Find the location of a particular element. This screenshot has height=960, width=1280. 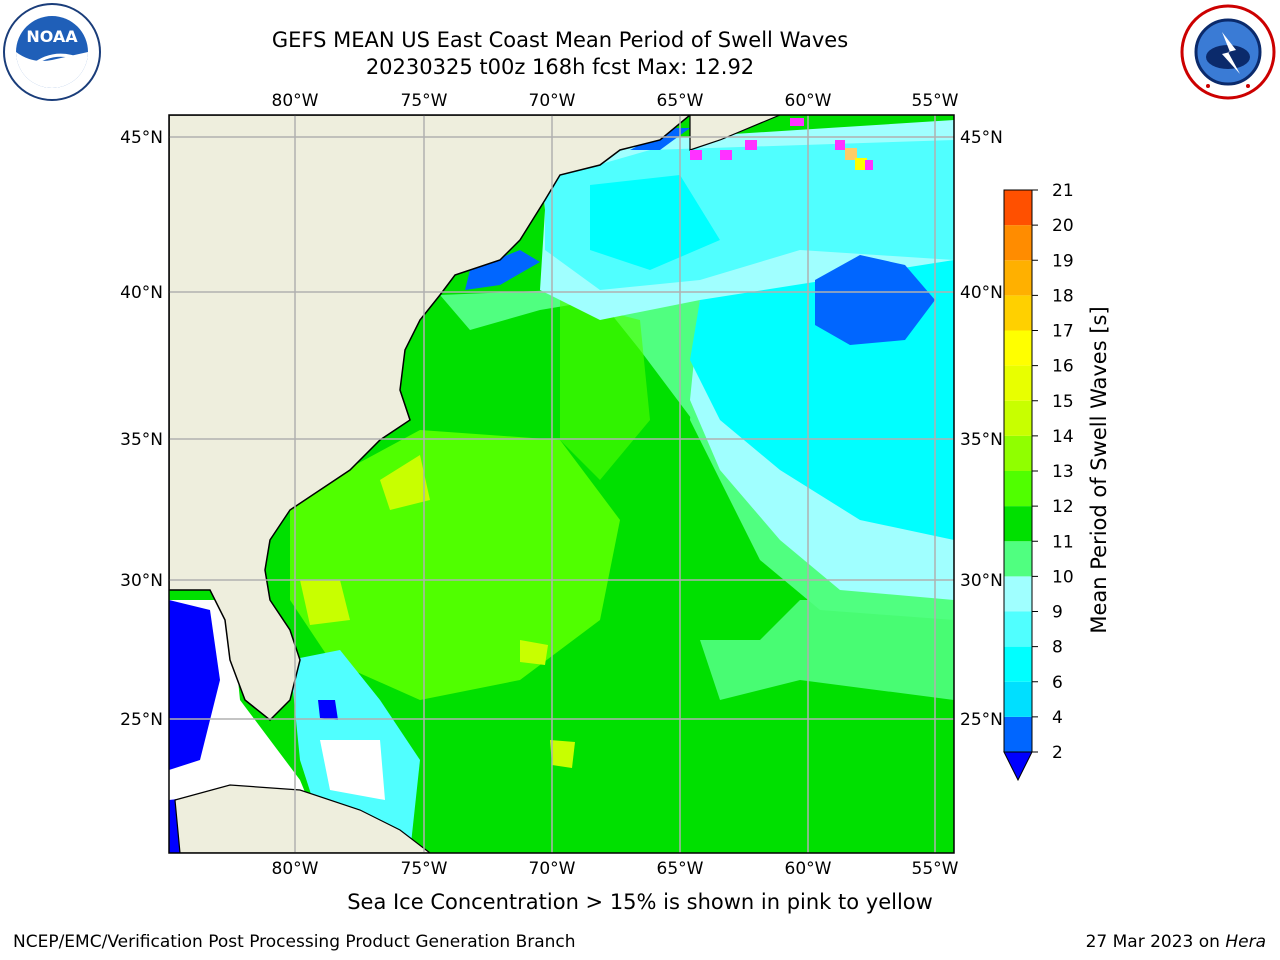

colorbar-tick-label: 2 is located at coordinates (1057, 753).